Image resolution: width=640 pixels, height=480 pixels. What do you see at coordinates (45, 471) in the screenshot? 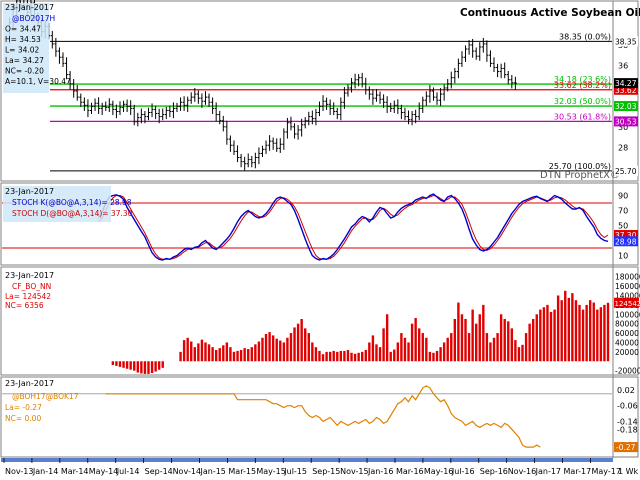
I see `time-label: Jan-14` at bounding box center [45, 471].